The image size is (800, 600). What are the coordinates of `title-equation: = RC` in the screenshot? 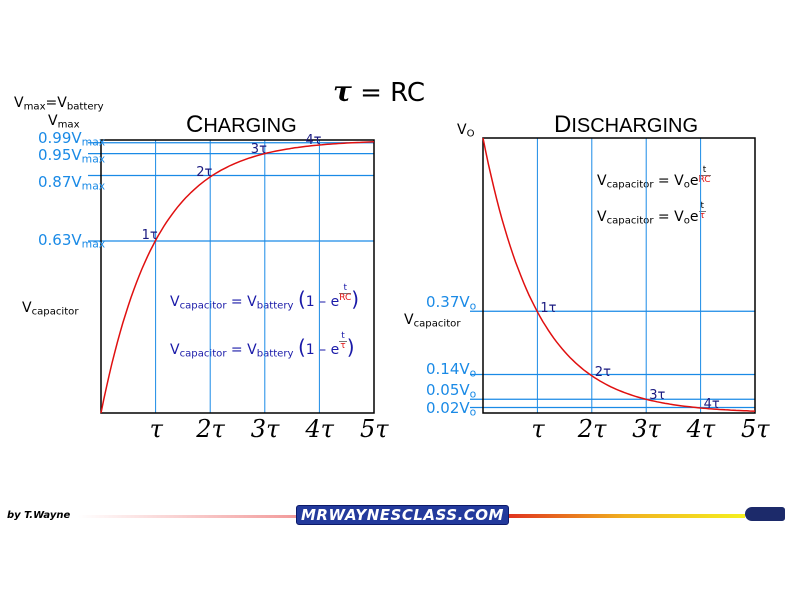 It's located at (388, 93).